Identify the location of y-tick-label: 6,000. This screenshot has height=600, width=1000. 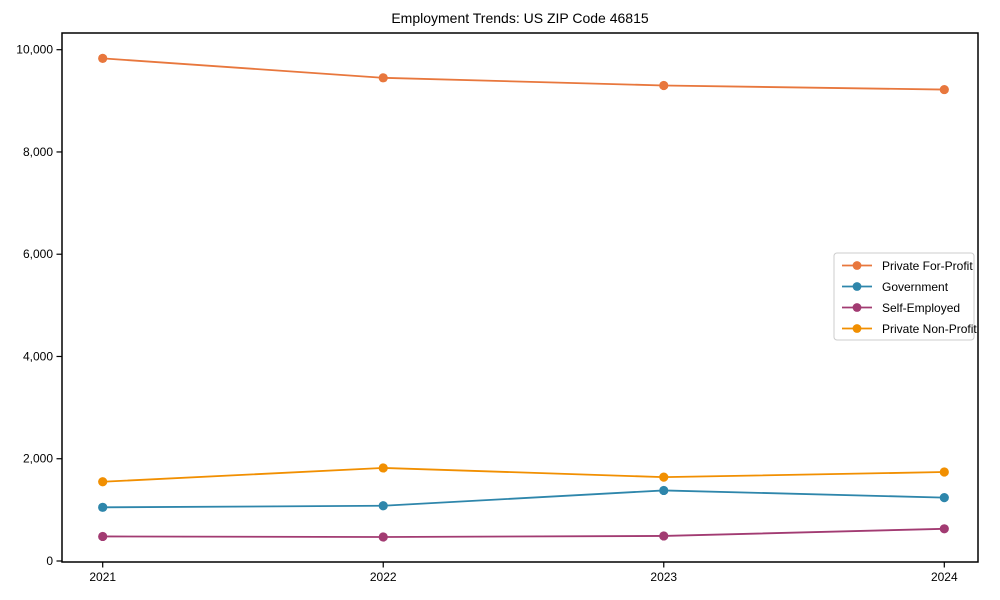
(38, 254).